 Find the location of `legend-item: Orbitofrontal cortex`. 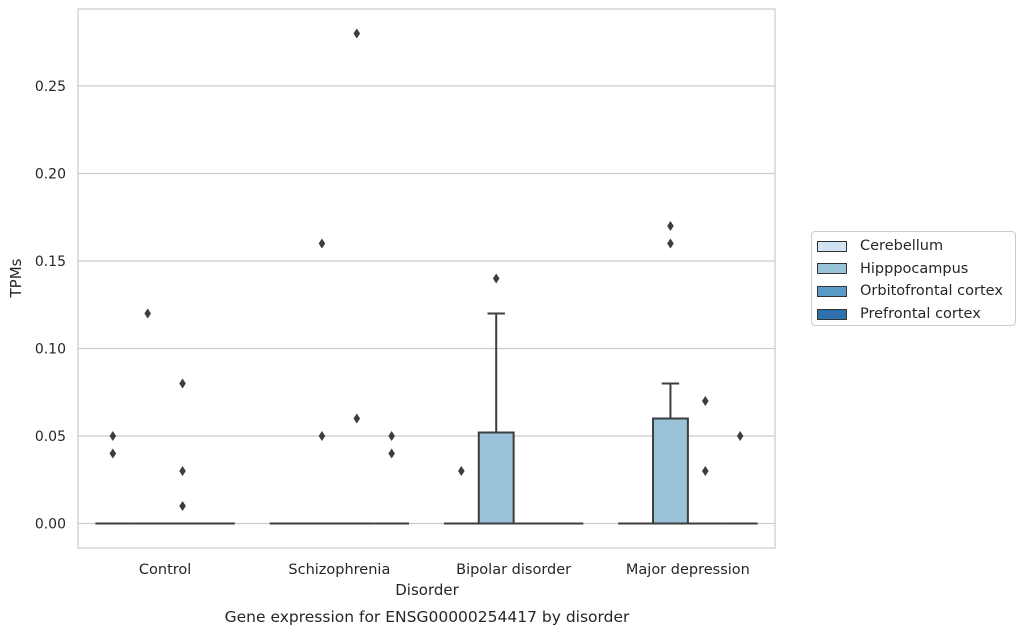

legend-item: Orbitofrontal cortex is located at coordinates (916, 291).